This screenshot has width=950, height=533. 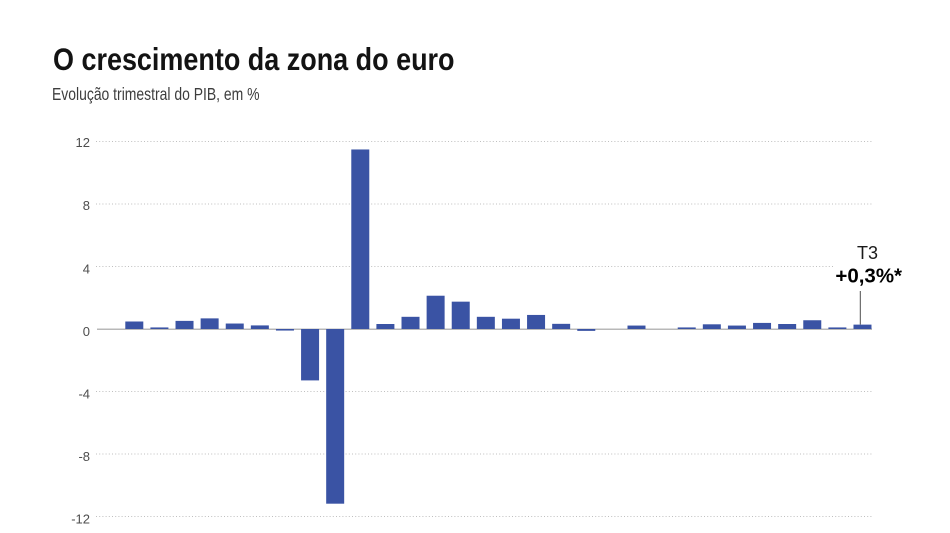 I want to click on svg-text: +0,3%*, so click(x=868, y=275).